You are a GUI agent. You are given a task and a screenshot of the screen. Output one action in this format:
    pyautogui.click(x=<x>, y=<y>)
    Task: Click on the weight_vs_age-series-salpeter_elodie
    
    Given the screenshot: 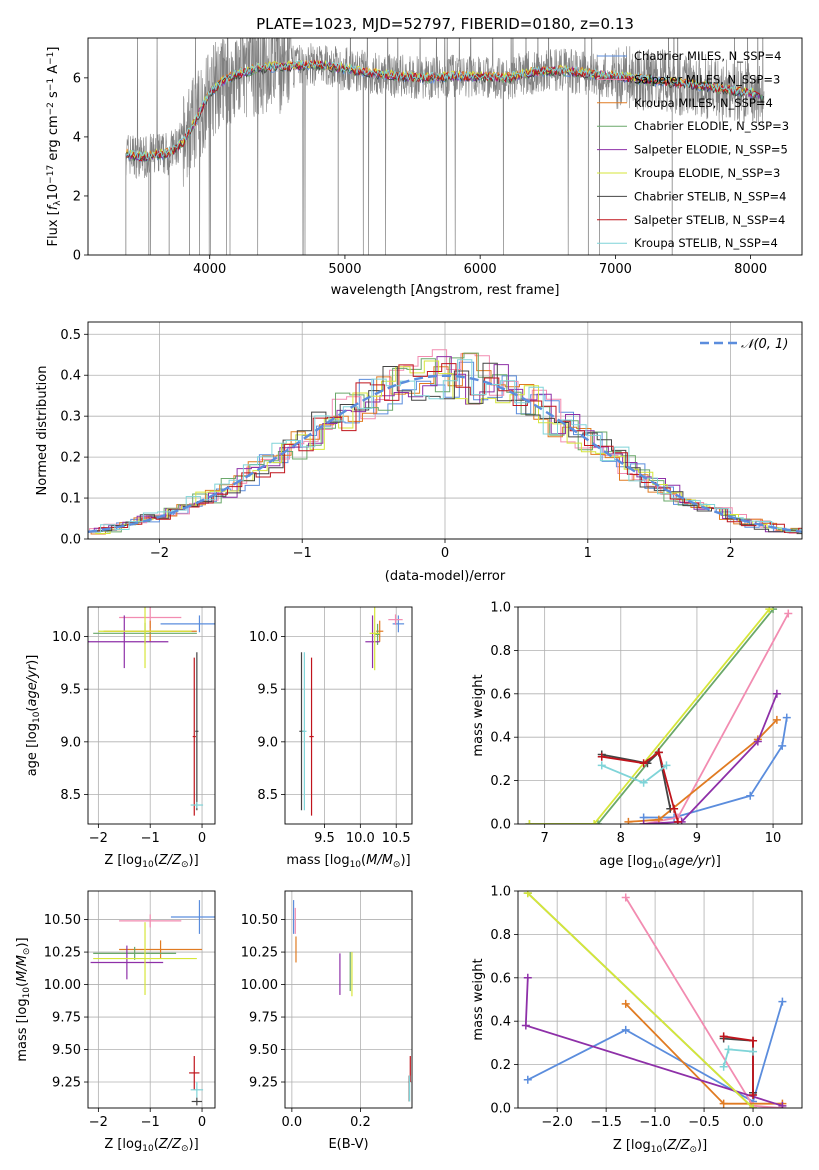 What is the action you would take?
    pyautogui.click(x=710, y=758)
    